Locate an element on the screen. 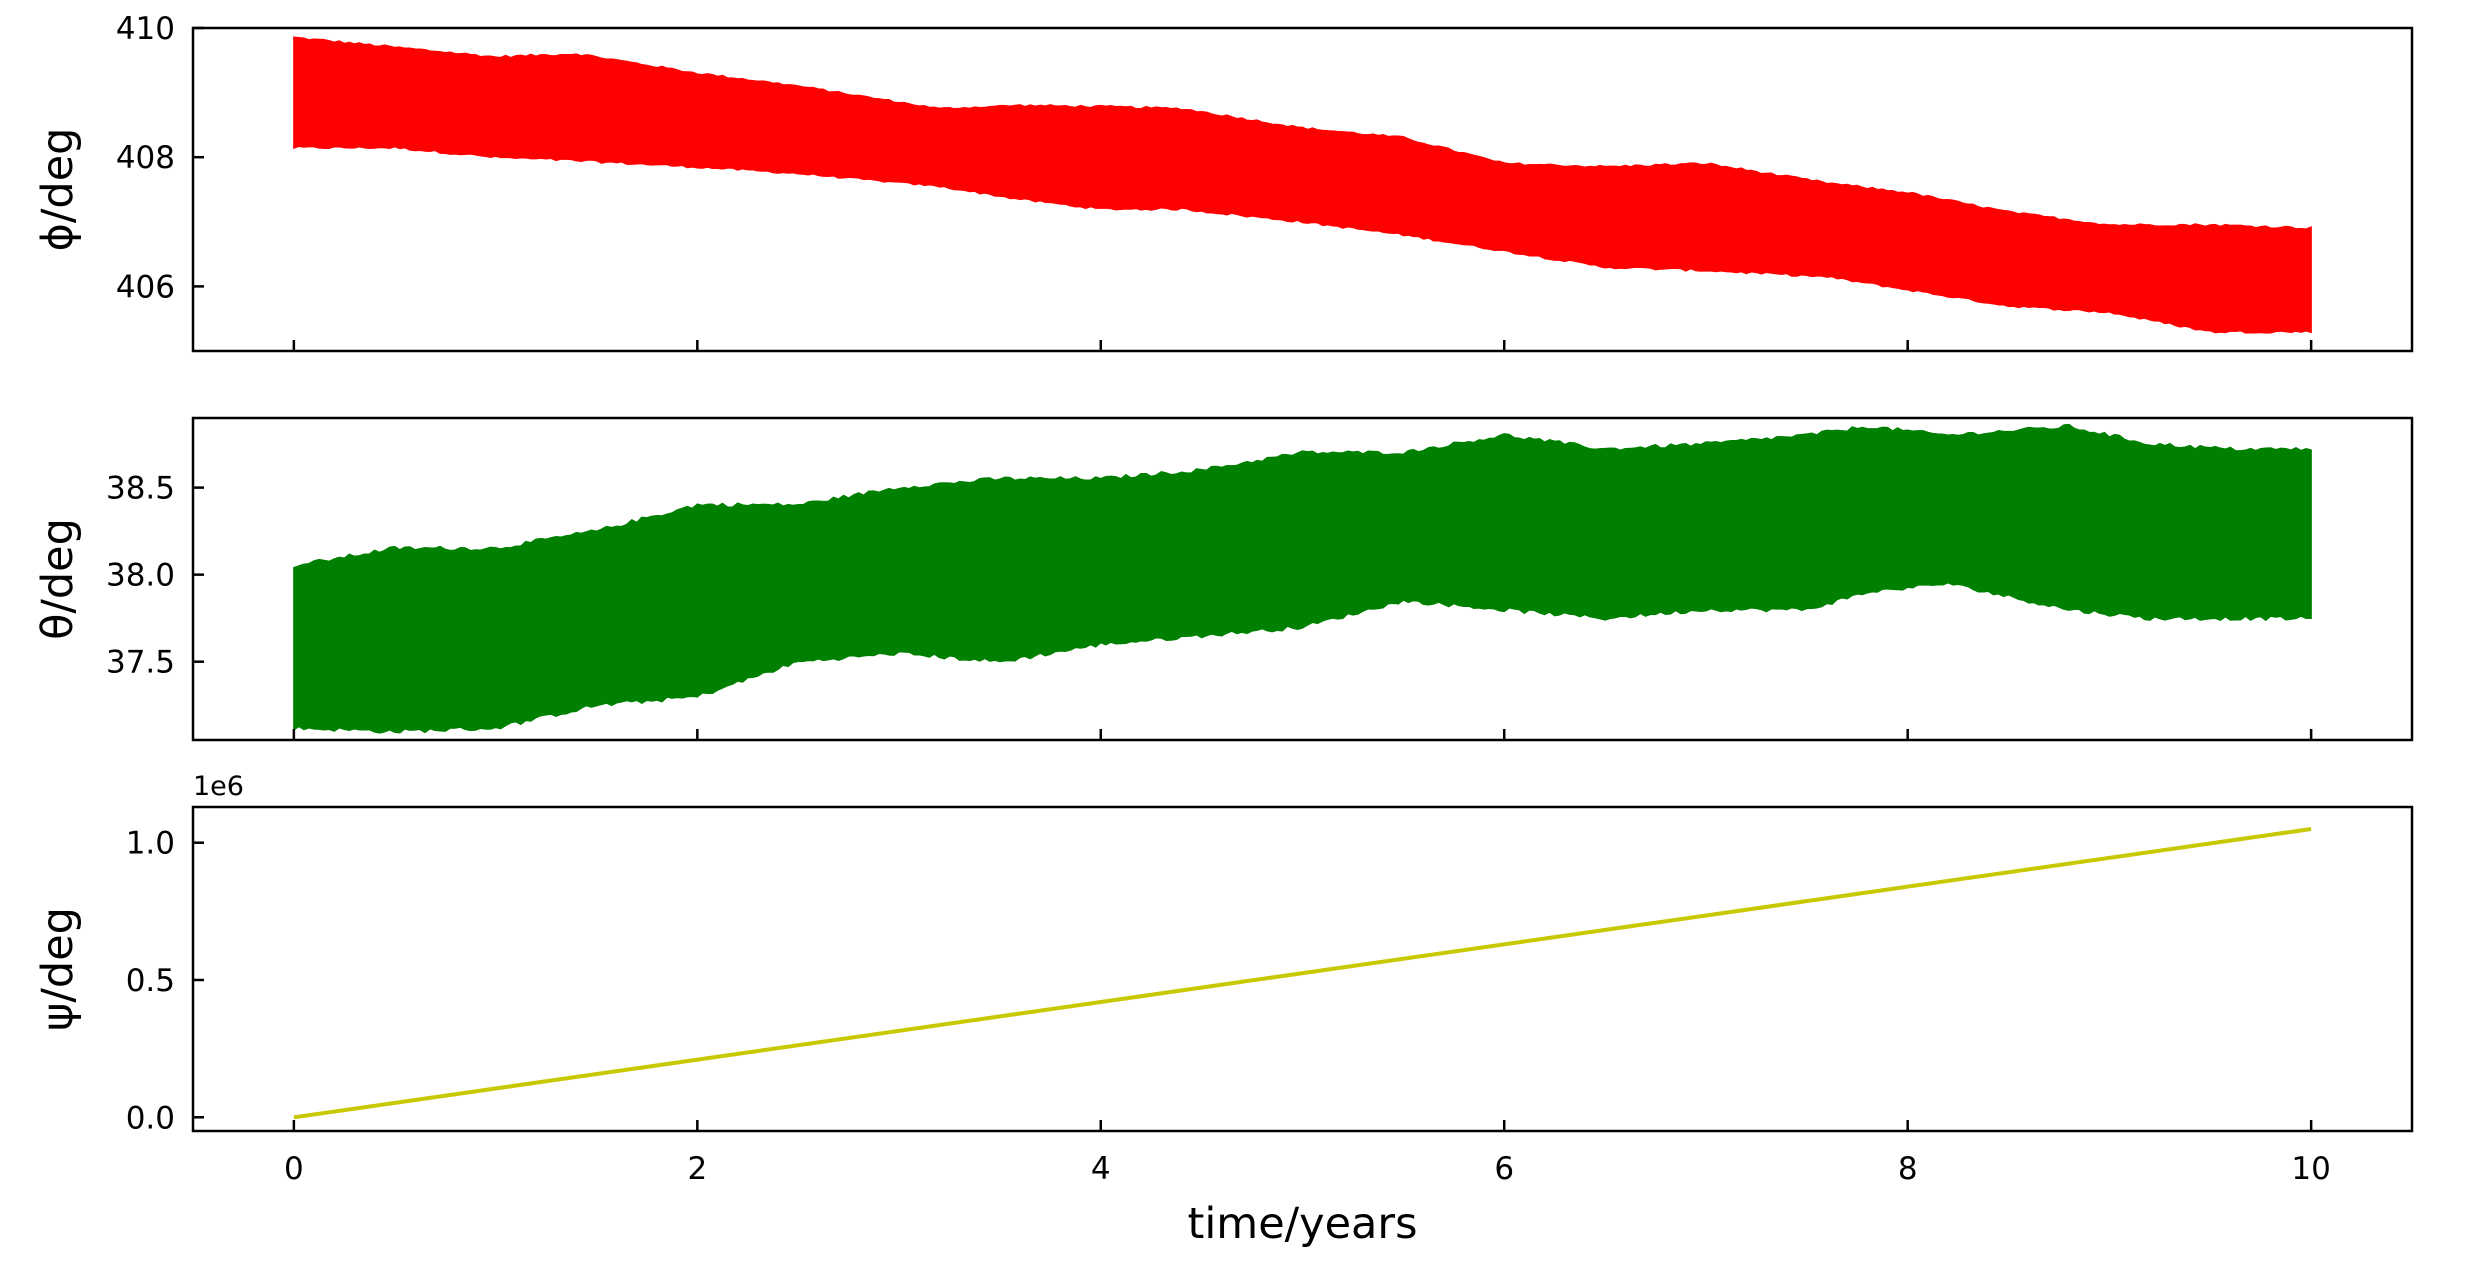 The image size is (2471, 1273). psi-y-ticks: 0.0 0.5 1.0 is located at coordinates (165, 981).